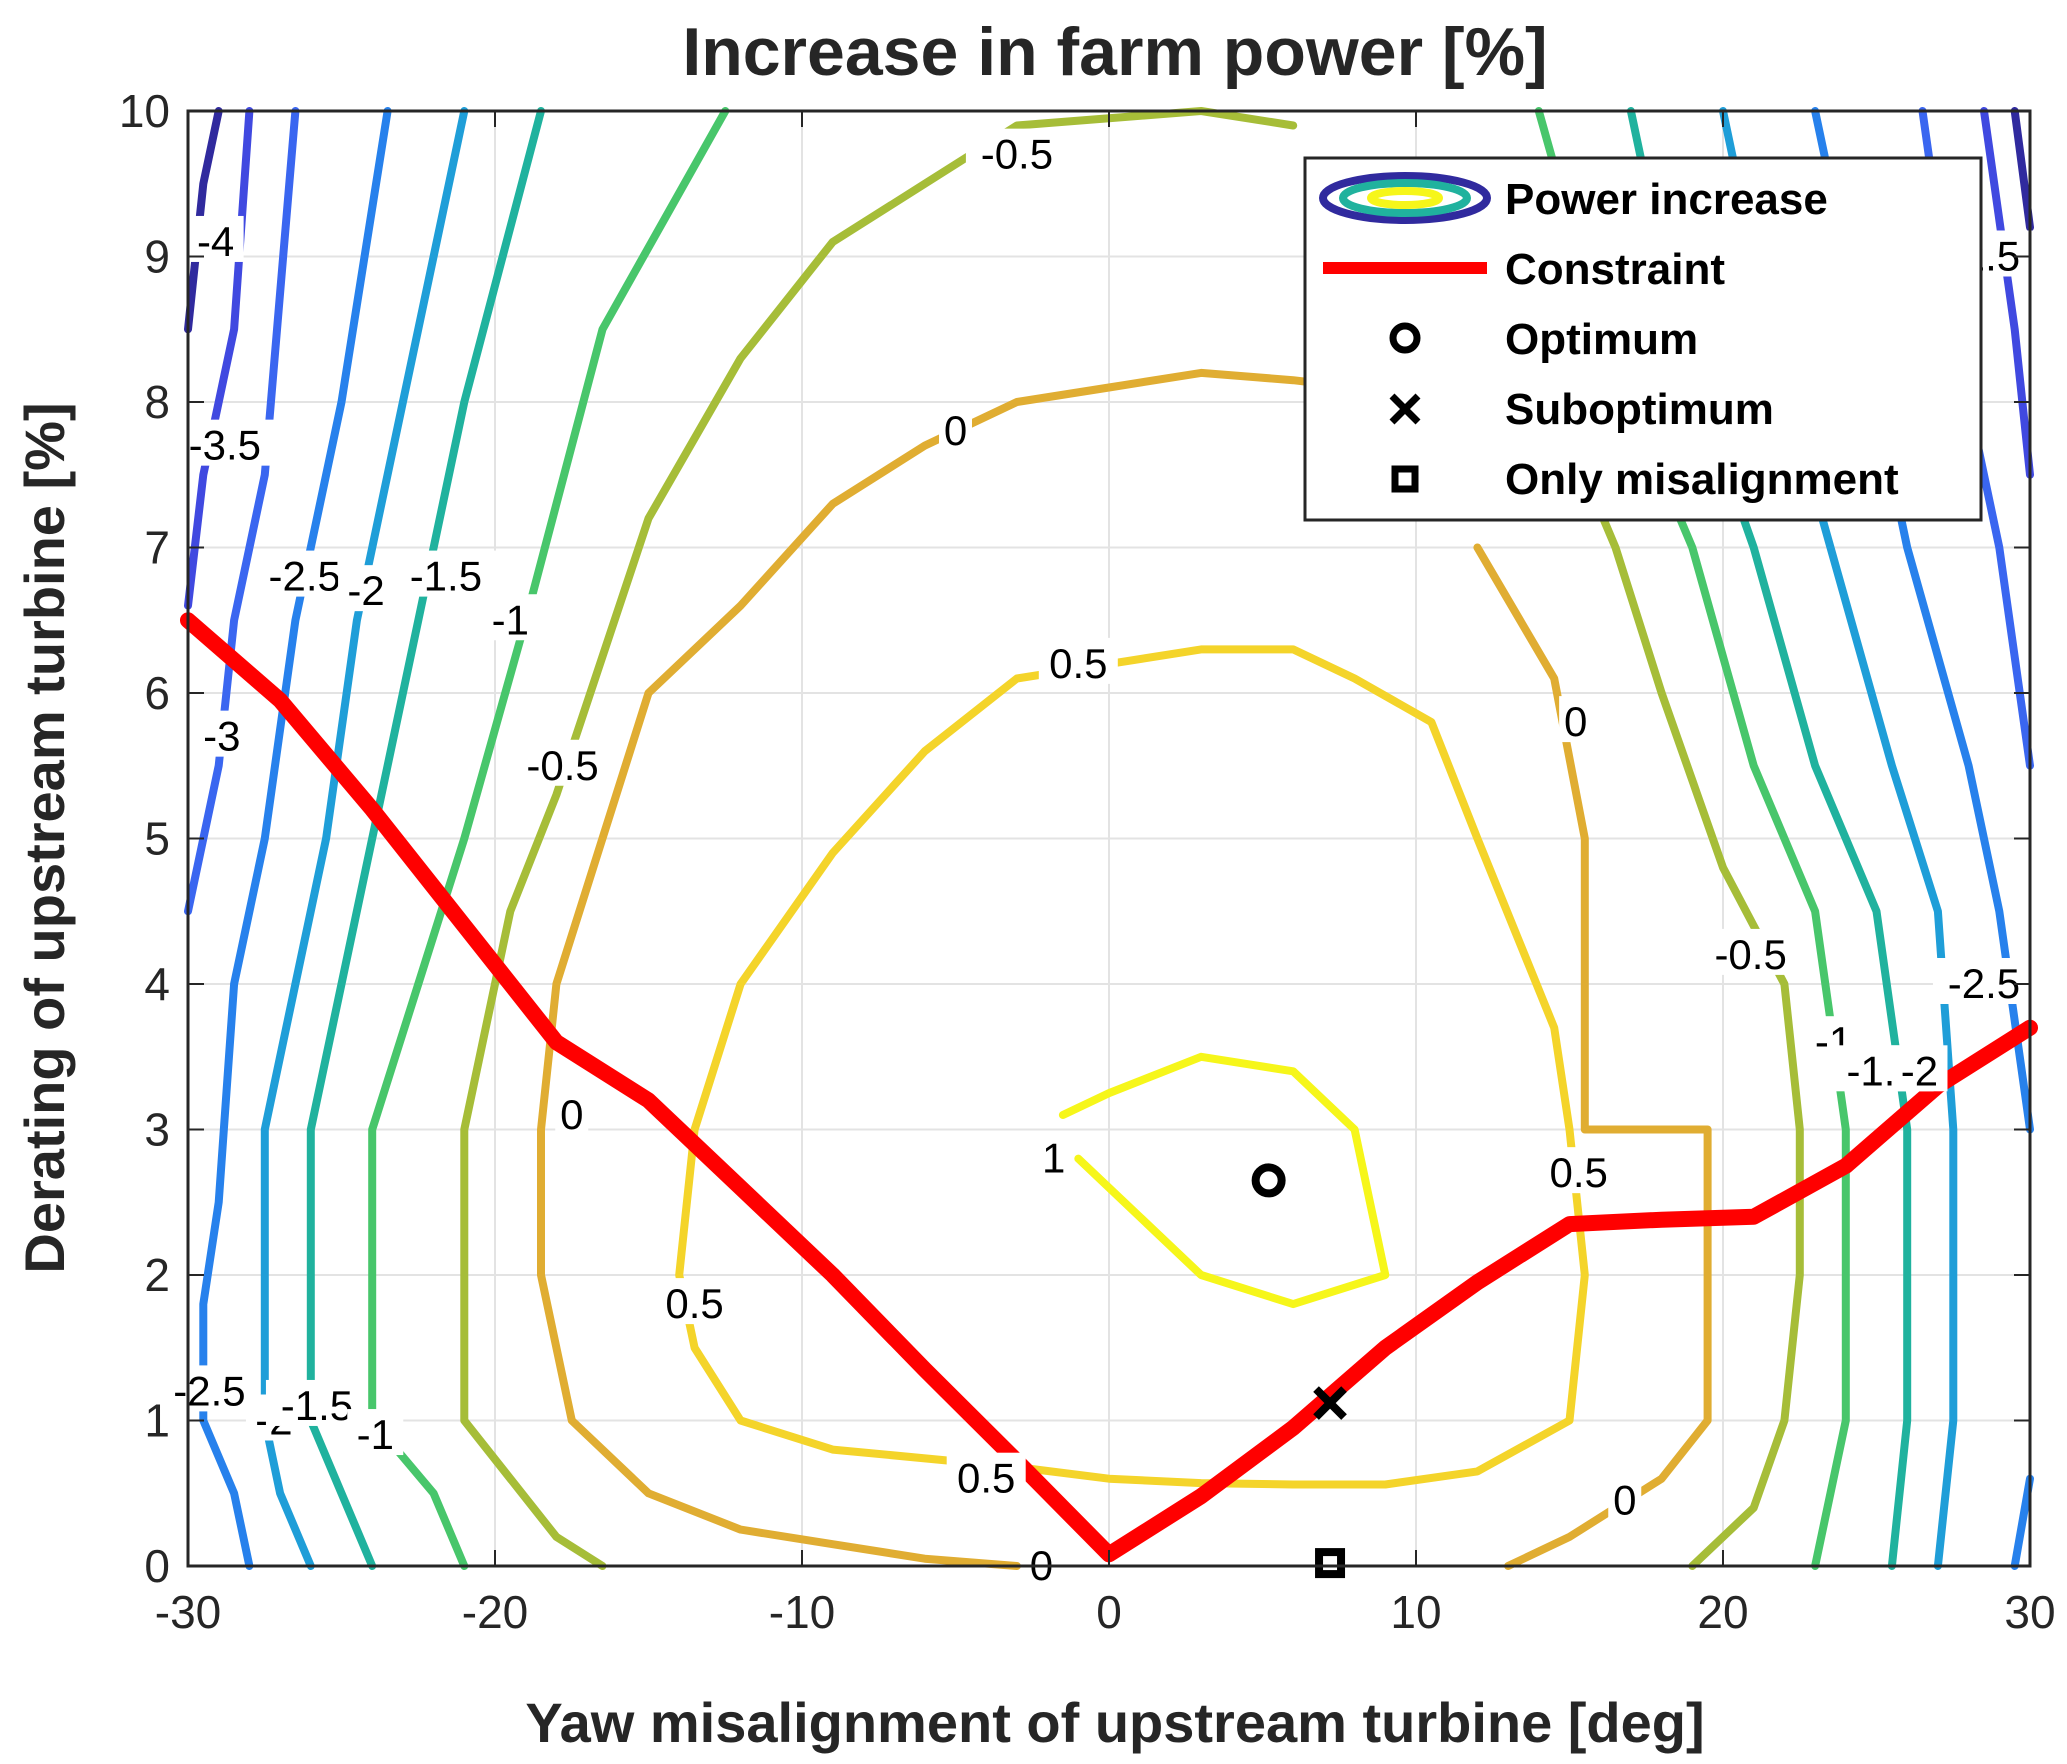  I want to click on contour-label: -4, so click(215, 241).